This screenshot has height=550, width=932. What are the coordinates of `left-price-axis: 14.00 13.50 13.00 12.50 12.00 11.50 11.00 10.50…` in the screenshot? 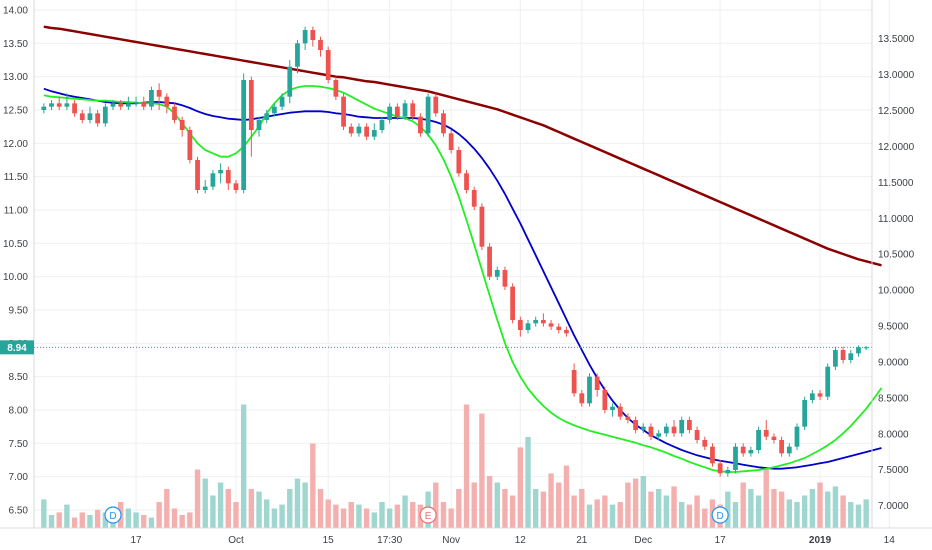 It's located at (15, 261).